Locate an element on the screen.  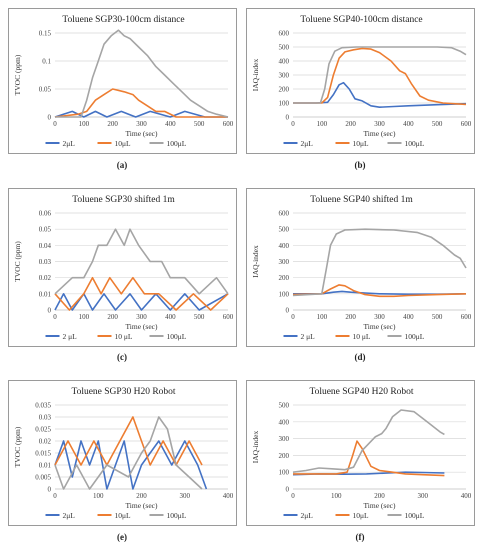
y-tick-label: 400 is located at coordinates (284, 422).